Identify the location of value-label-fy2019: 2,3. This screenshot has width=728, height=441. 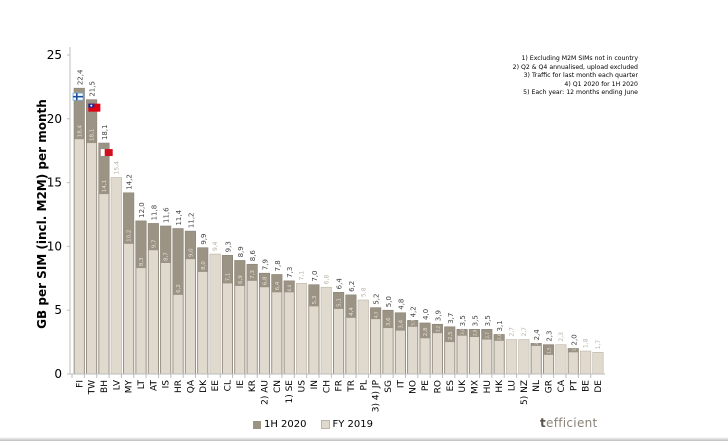
(561, 337).